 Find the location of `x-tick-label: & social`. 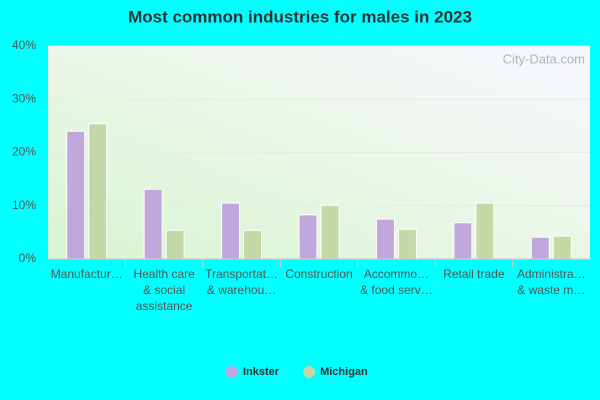

x-tick-label: & social is located at coordinates (164, 290).